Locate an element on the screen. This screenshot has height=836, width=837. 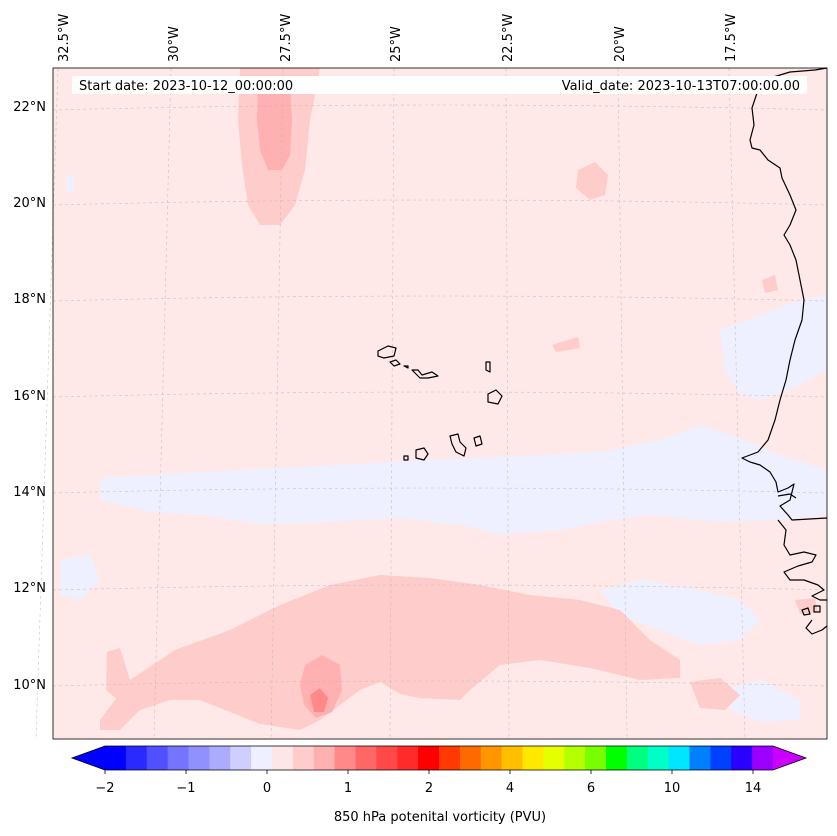
vortex-core-south is located at coordinates (321, 686).